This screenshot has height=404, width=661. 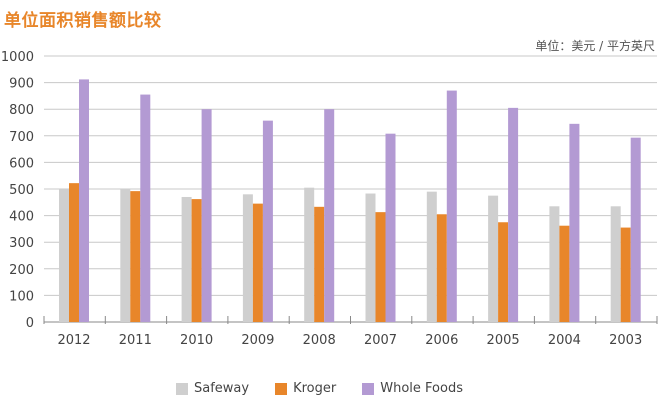 What do you see at coordinates (595, 46) in the screenshot?
I see `unit-label: 单位：美元 / 平方英尺` at bounding box center [595, 46].